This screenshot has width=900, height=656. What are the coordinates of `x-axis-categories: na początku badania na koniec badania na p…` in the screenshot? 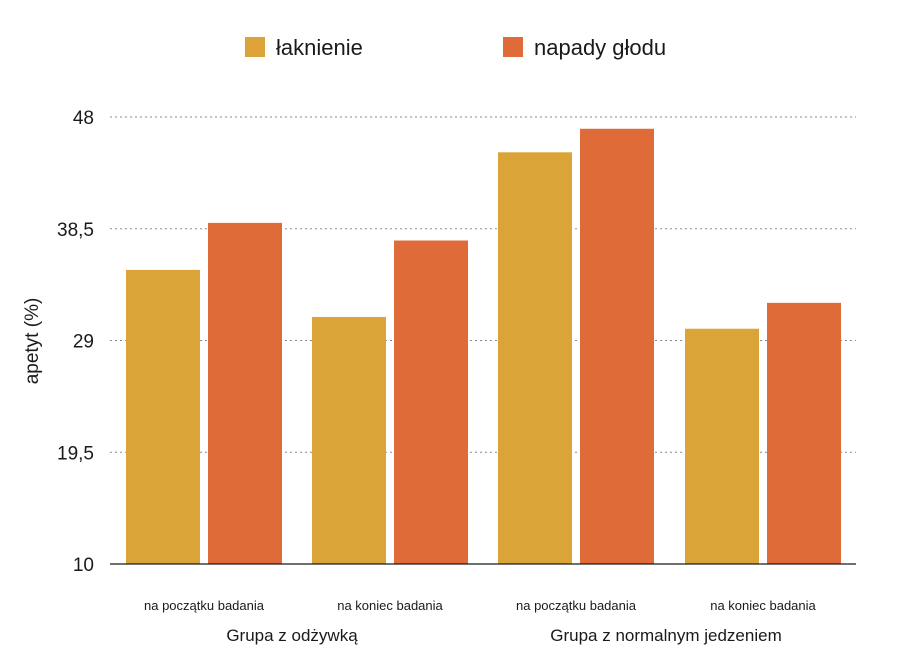 It's located at (480, 605).